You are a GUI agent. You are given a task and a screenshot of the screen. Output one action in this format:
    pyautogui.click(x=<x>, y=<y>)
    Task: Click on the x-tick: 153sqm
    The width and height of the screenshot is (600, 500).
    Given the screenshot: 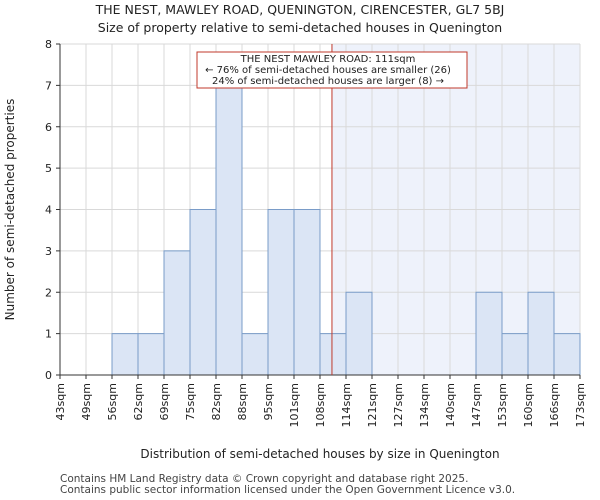 What is the action you would take?
    pyautogui.click(x=502, y=401)
    